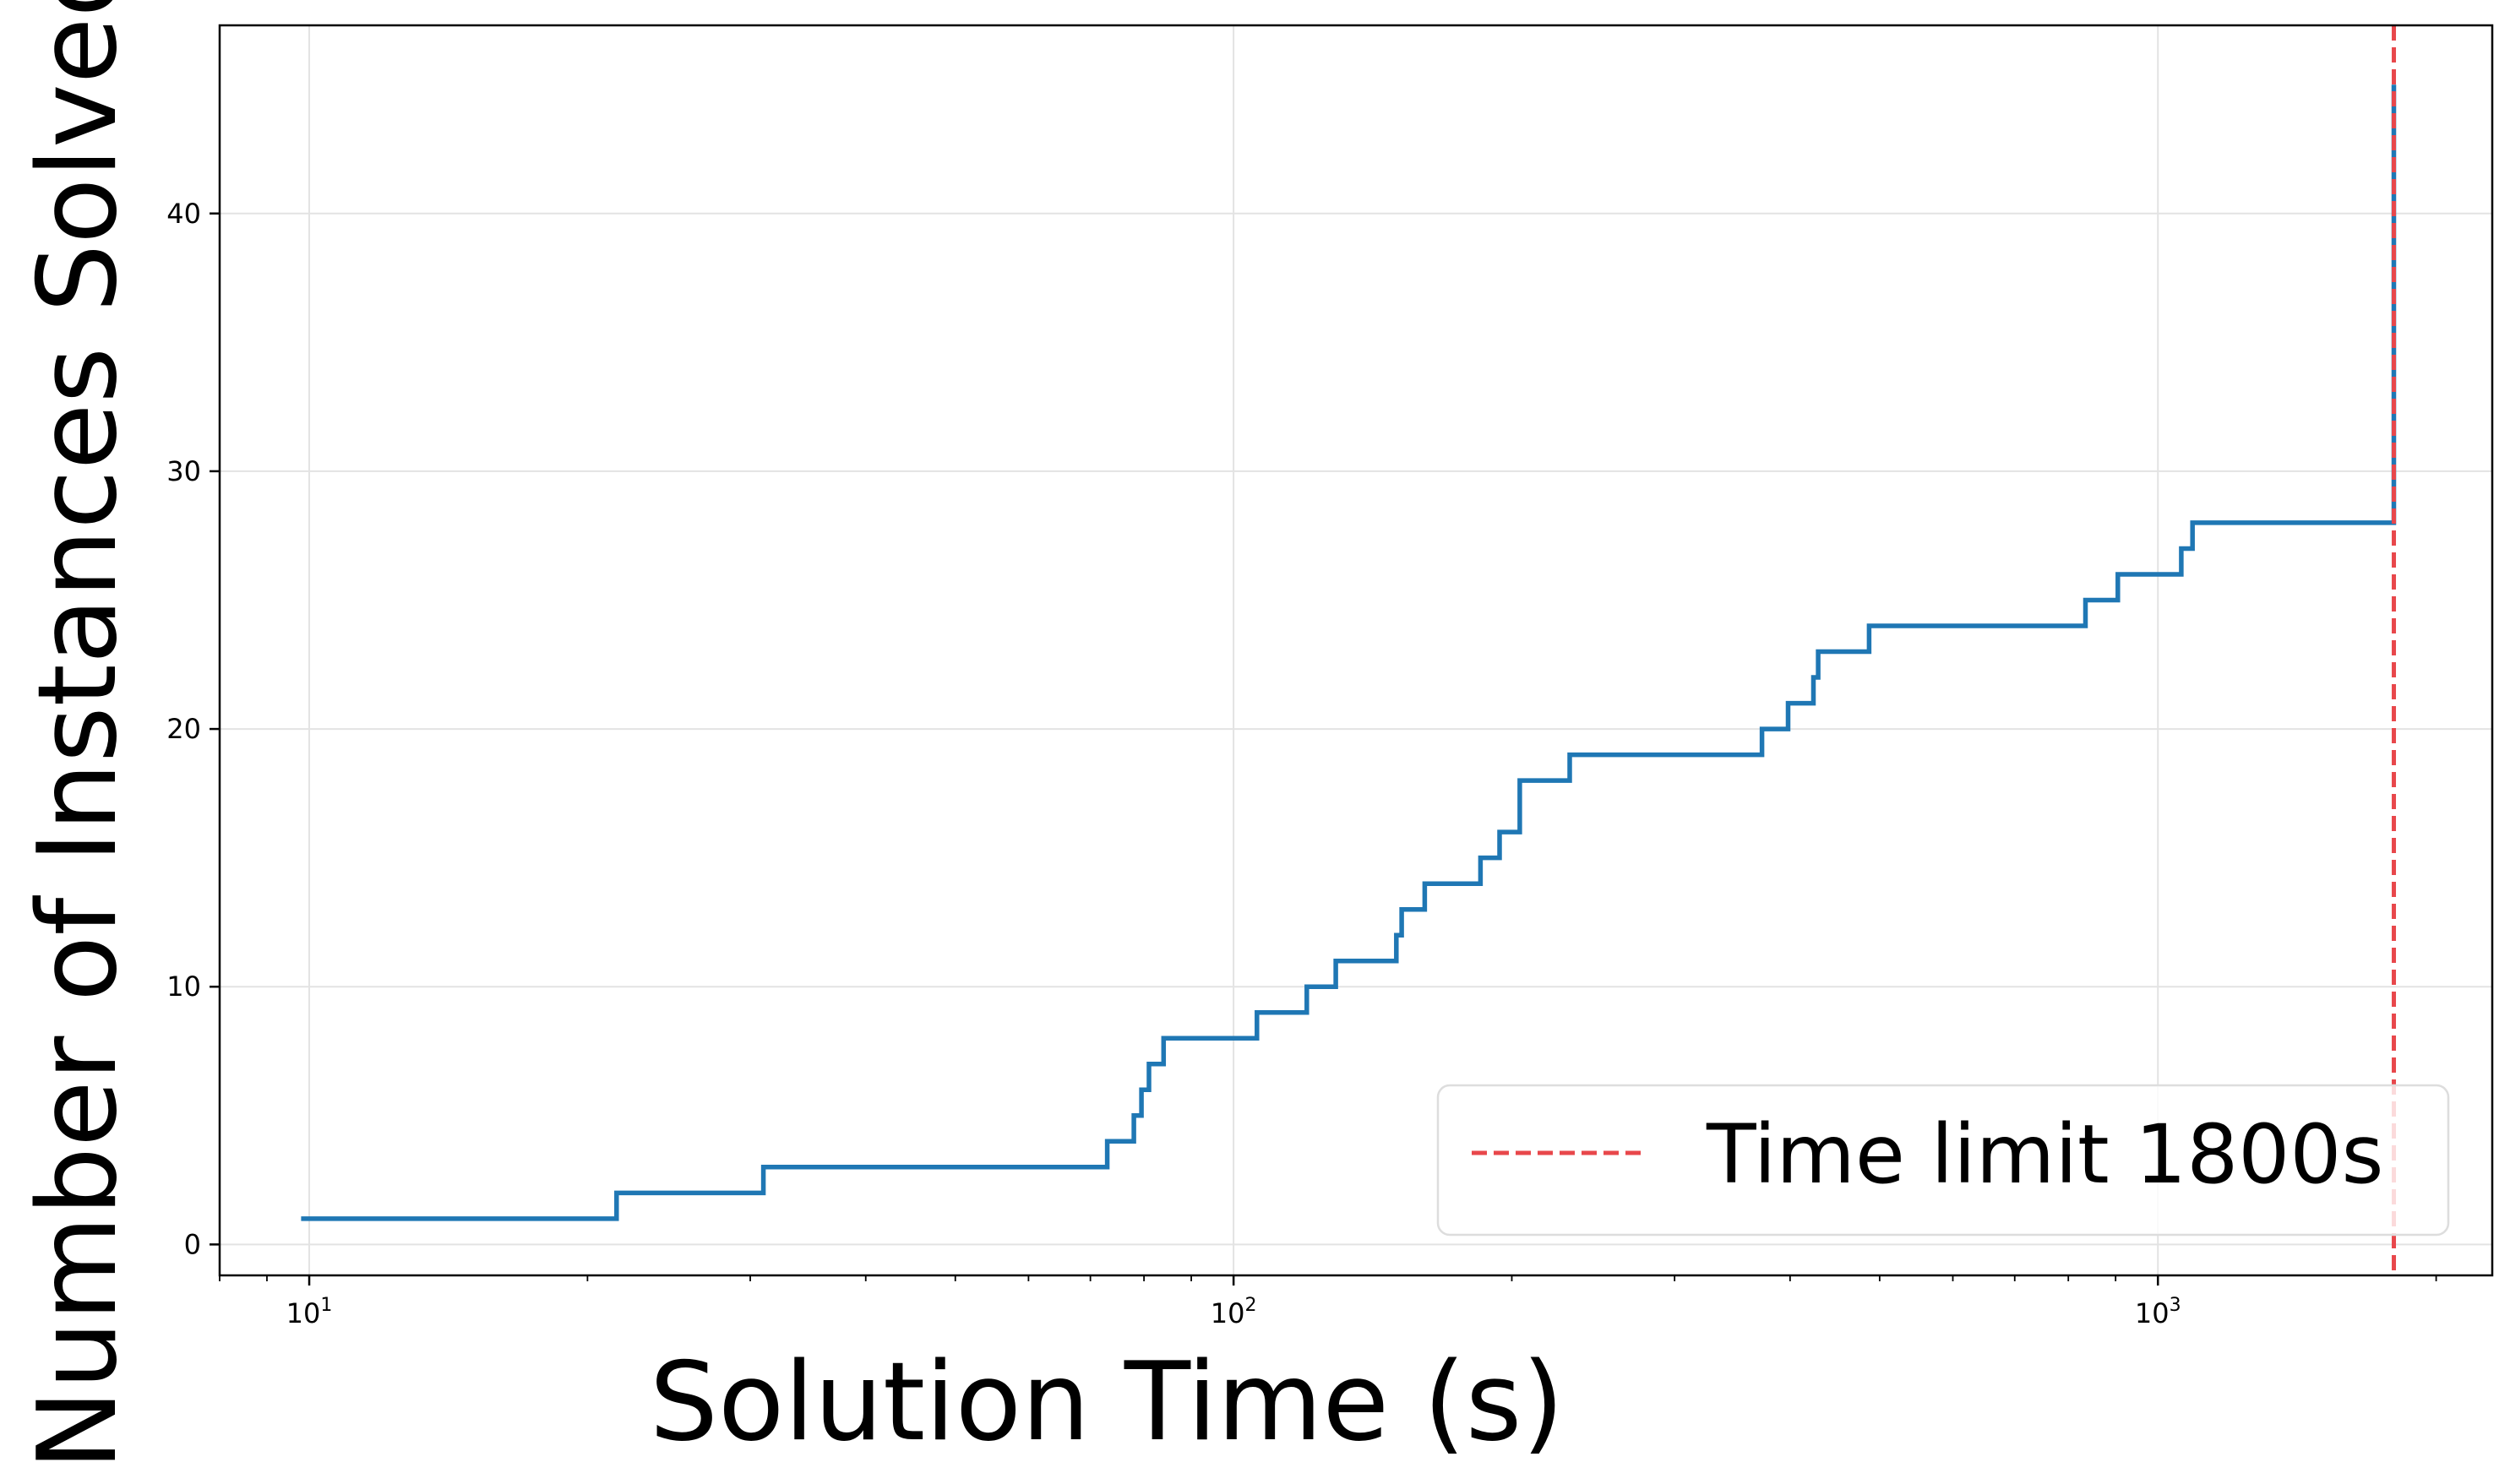  I want to click on y-axis-title: Number of Instances Solved, so click(78, 735).